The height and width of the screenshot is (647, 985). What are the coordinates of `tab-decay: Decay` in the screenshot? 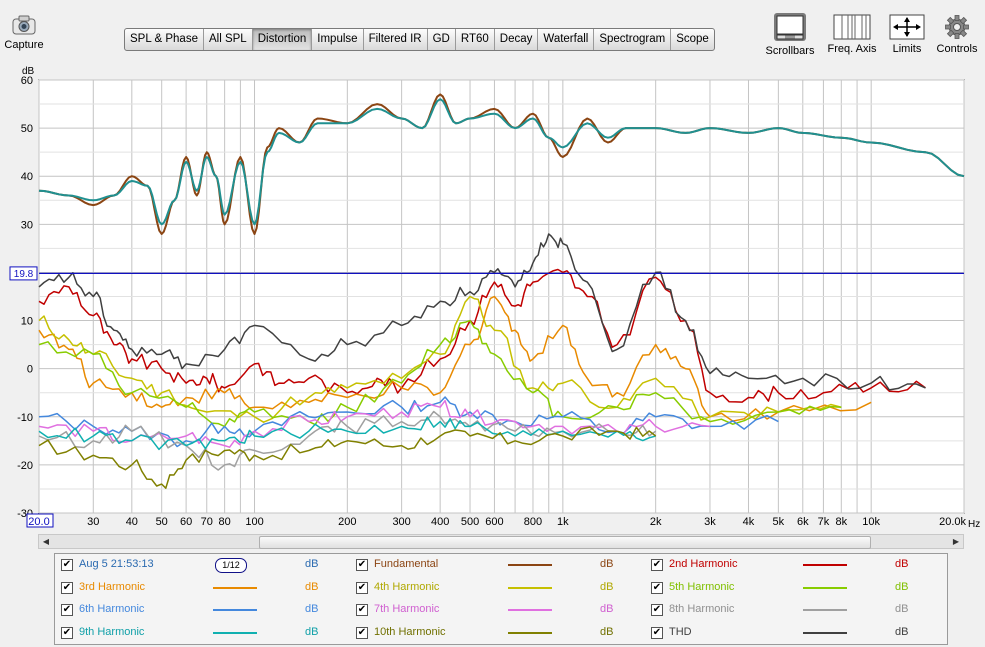 It's located at (517, 39).